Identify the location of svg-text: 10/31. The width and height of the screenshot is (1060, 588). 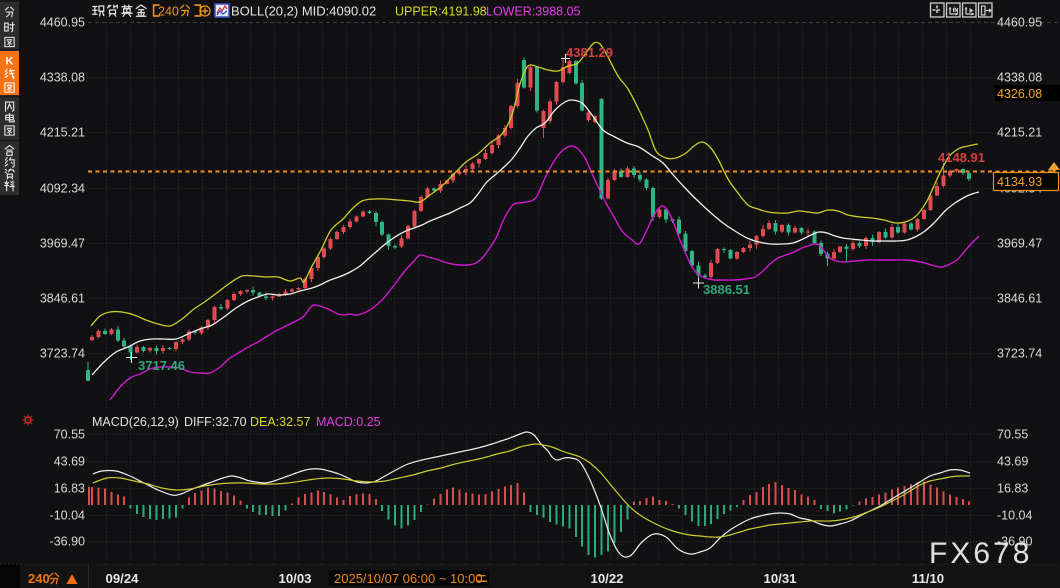
(779, 578).